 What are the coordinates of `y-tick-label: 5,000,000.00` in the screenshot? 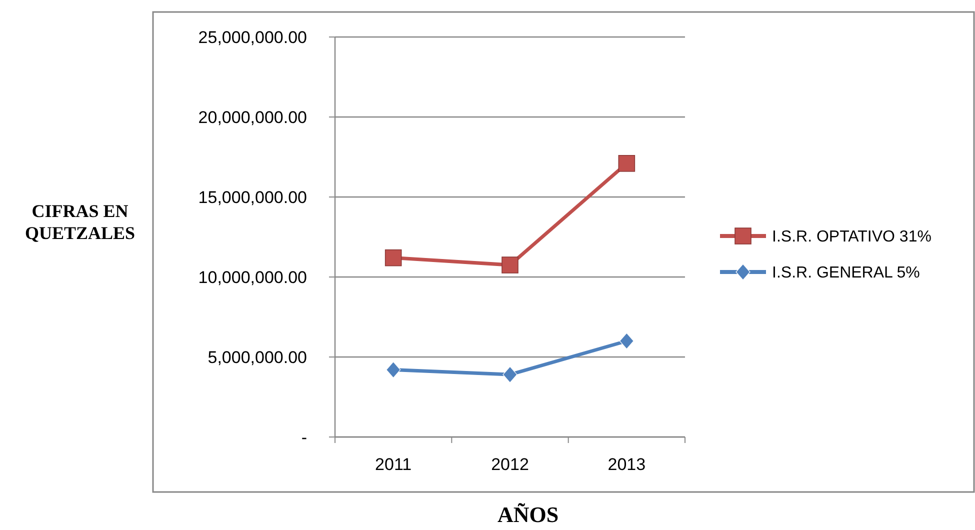 It's located at (257, 357).